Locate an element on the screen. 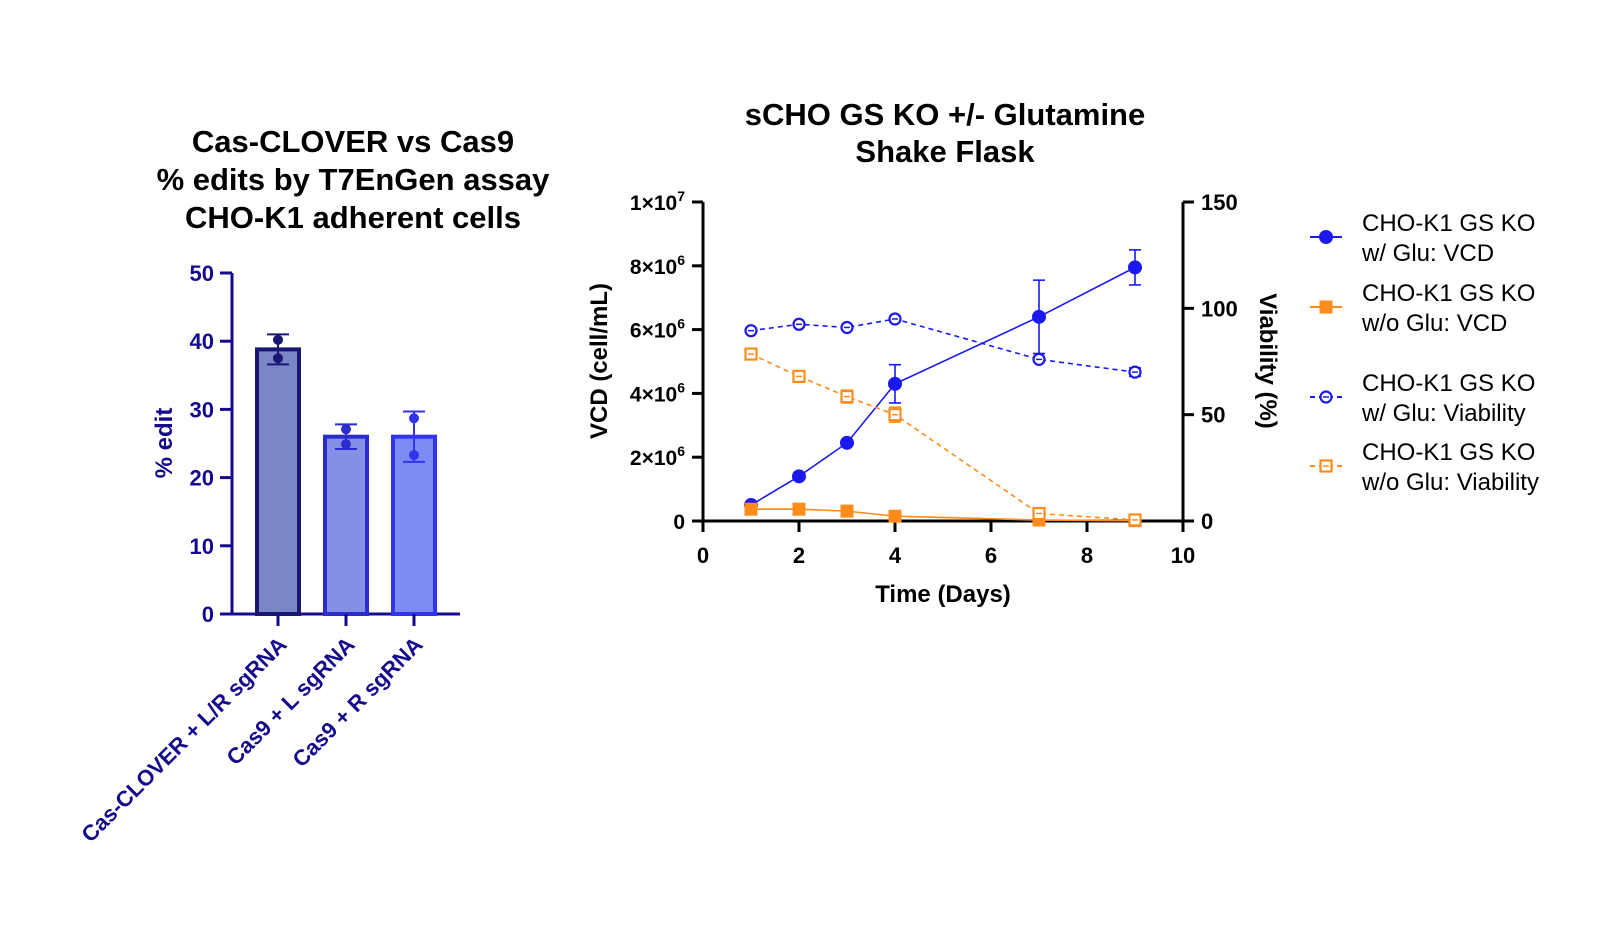 The width and height of the screenshot is (1600, 936). line-chart-left-y-tick-label: 2×10⁶ is located at coordinates (657, 456).